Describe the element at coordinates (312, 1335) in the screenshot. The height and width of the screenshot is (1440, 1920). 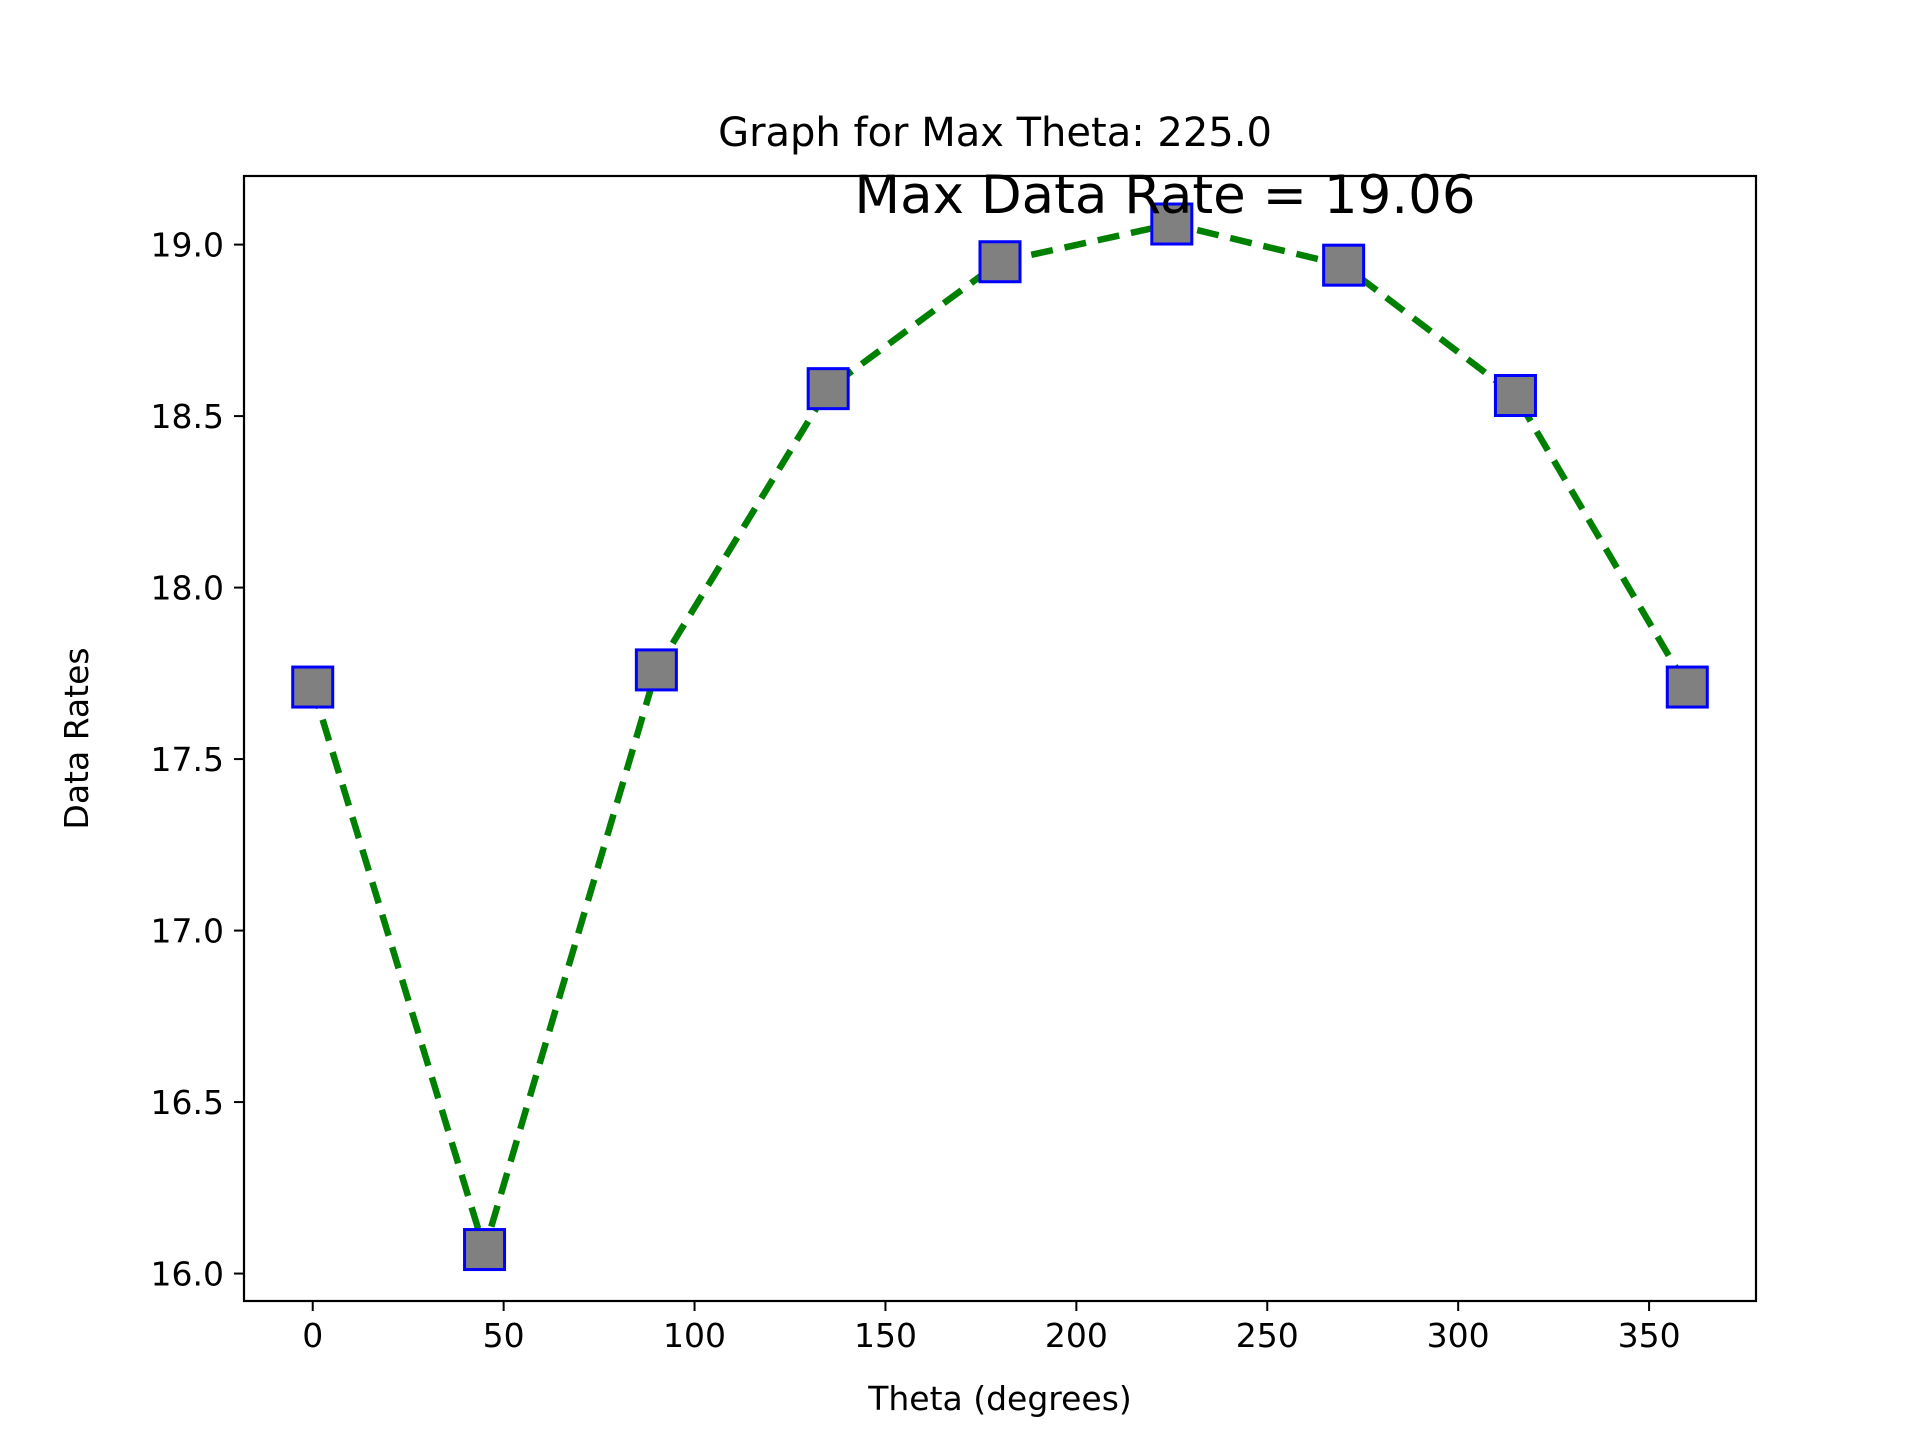
I see `x-tick-label: 0` at that location.